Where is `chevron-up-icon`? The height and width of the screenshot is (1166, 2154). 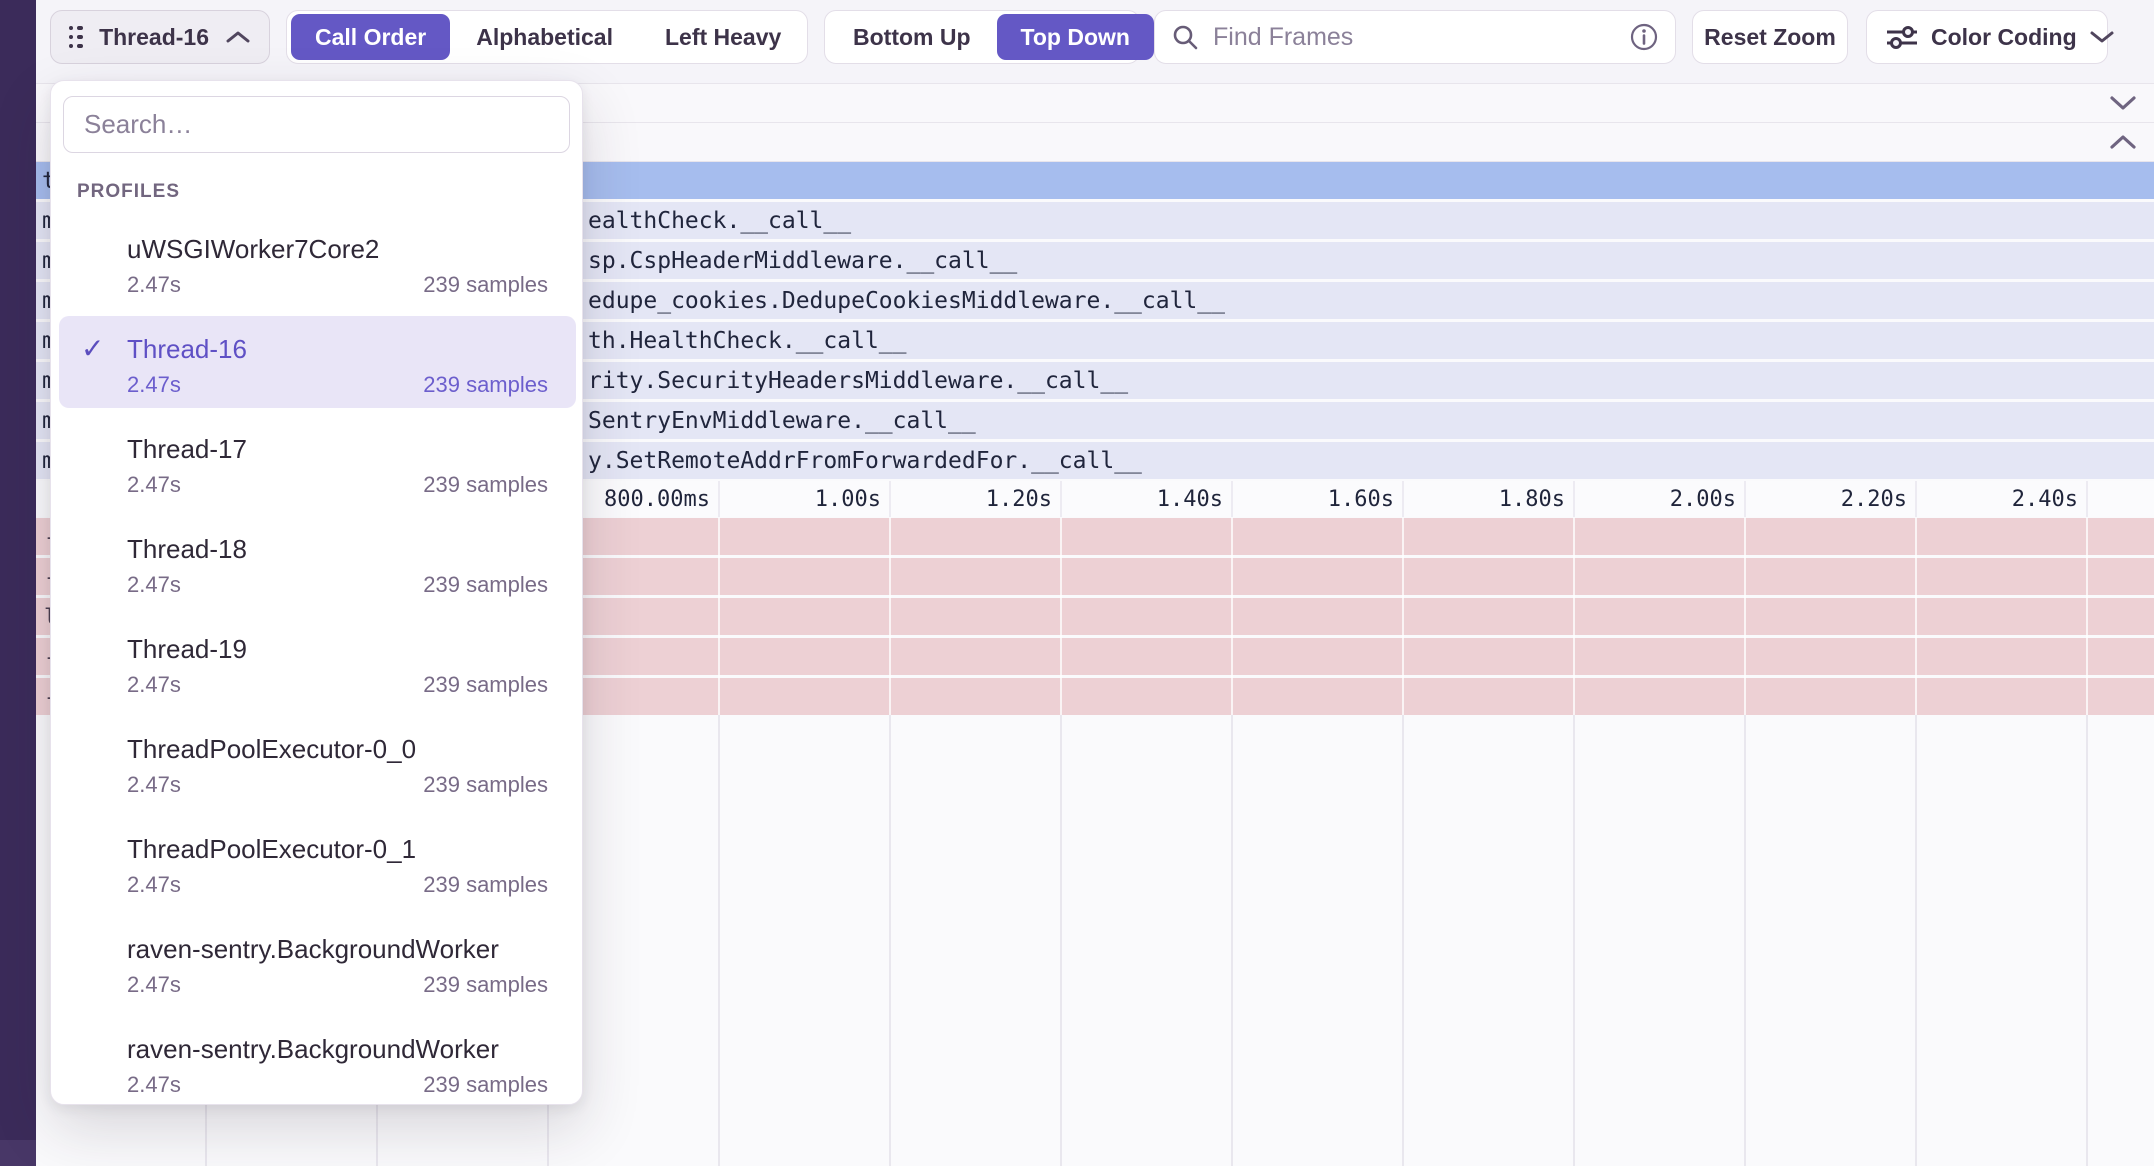
chevron-up-icon is located at coordinates (238, 37).